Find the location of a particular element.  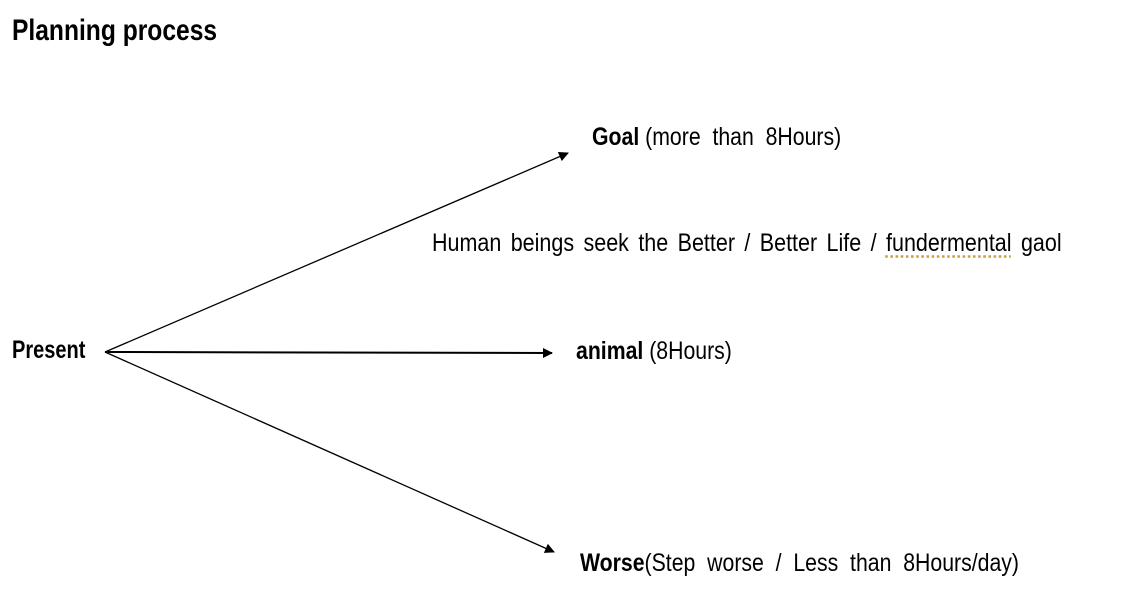

node-animal: animal (8Hours) is located at coordinates (654, 351).